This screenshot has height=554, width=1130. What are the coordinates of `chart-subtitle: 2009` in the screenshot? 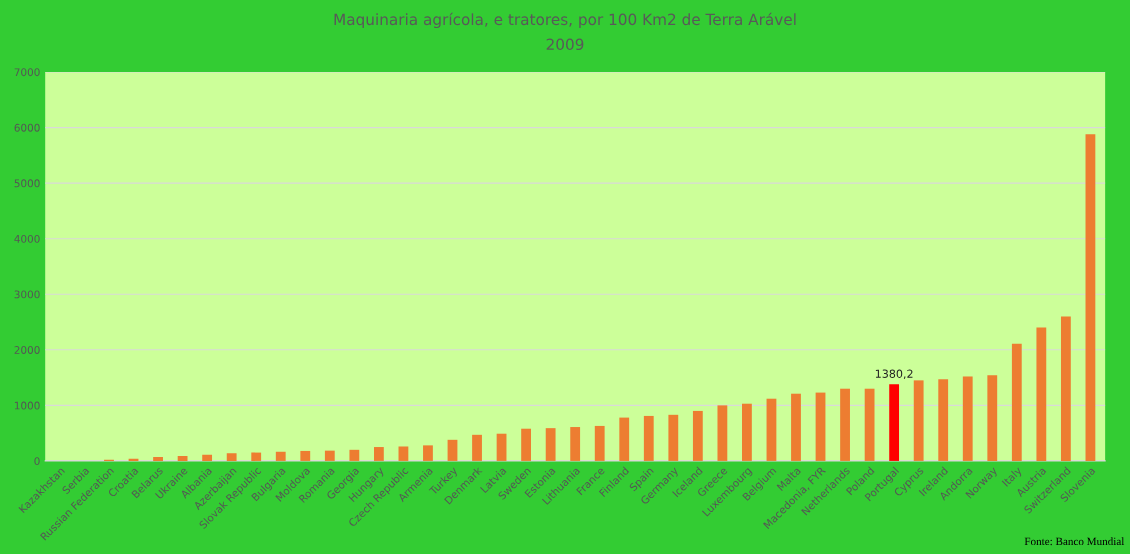 It's located at (565, 44).